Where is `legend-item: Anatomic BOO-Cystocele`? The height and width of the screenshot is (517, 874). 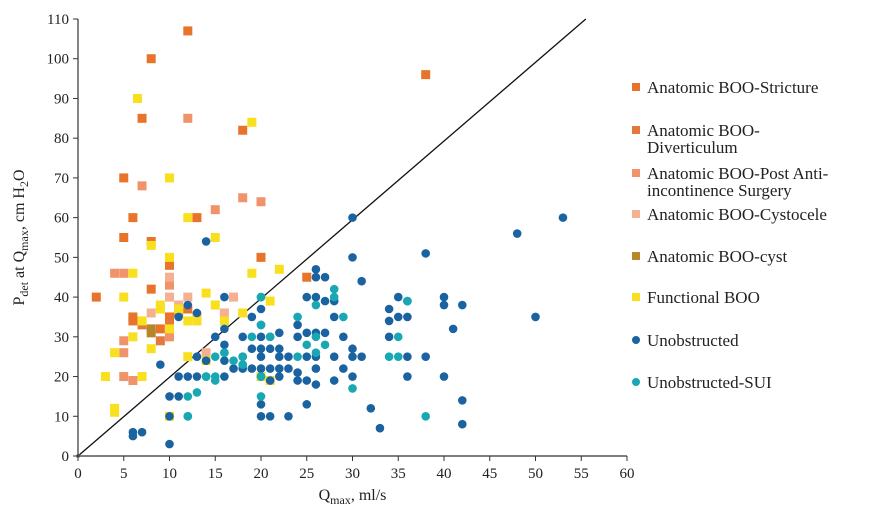
legend-item: Anatomic BOO-Cystocele is located at coordinates (729, 214).